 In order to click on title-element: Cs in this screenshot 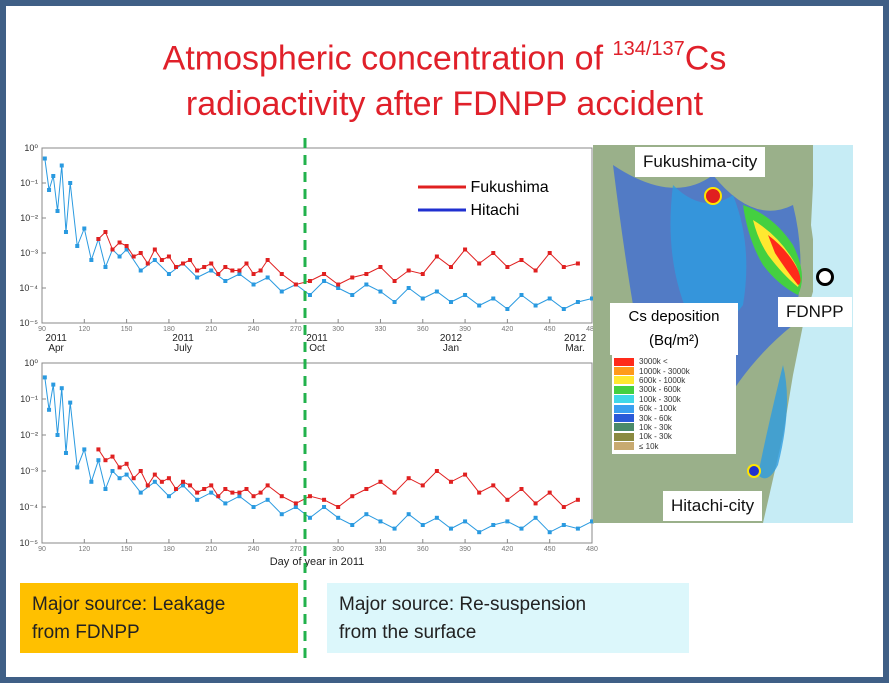, I will do `click(705, 58)`.